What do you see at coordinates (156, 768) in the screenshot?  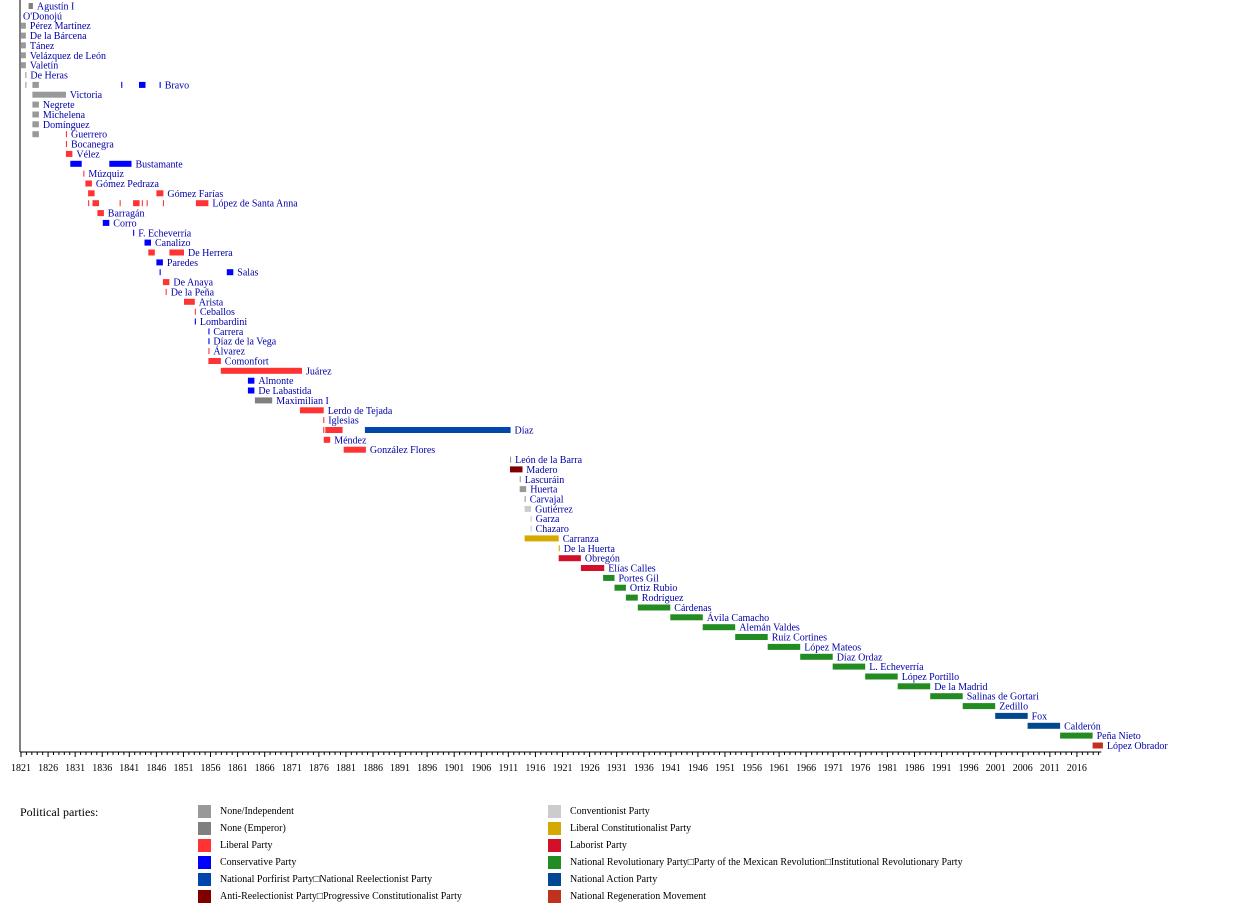 I see `x-tick-label: 1846` at bounding box center [156, 768].